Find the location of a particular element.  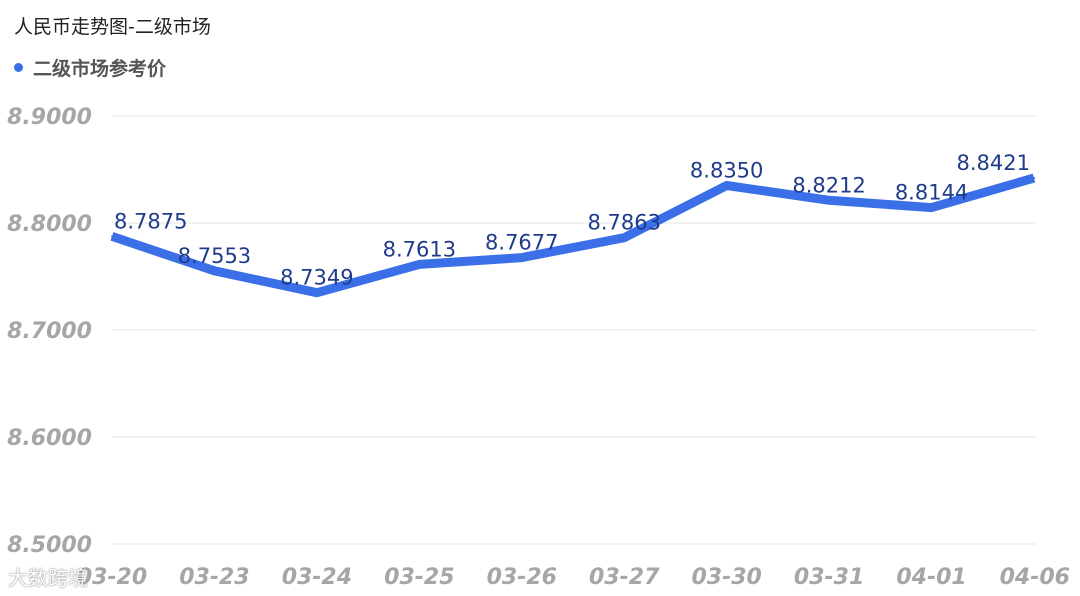

data-label: 8.7875 is located at coordinates (150, 221).